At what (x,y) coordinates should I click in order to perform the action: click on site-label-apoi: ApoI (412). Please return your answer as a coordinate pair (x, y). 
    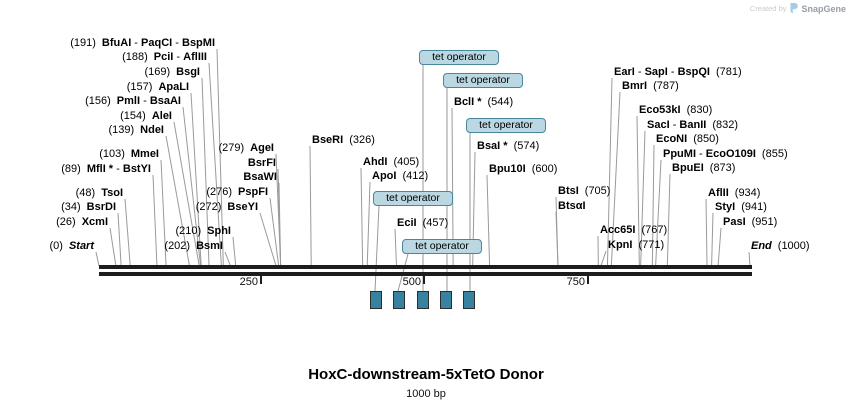
    Looking at the image, I should click on (400, 176).